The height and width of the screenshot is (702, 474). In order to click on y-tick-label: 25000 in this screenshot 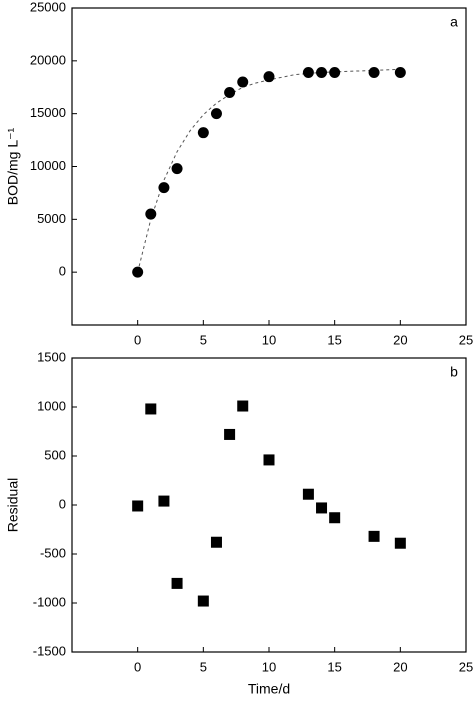, I will do `click(48, 7)`.